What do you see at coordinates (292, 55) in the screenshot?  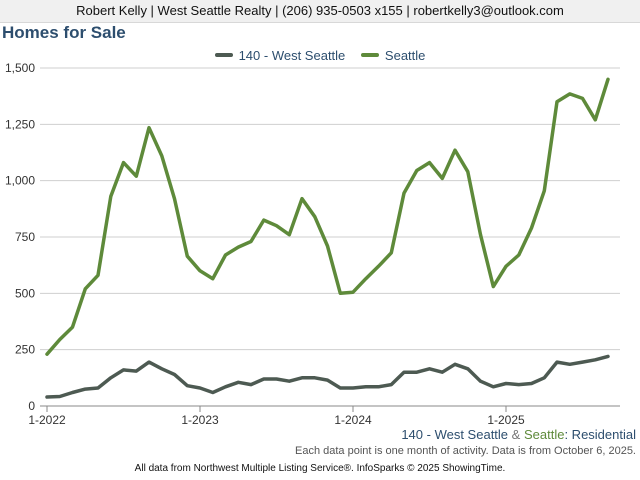 I see `legend-label-west-seattle: 140 - West Seattle` at bounding box center [292, 55].